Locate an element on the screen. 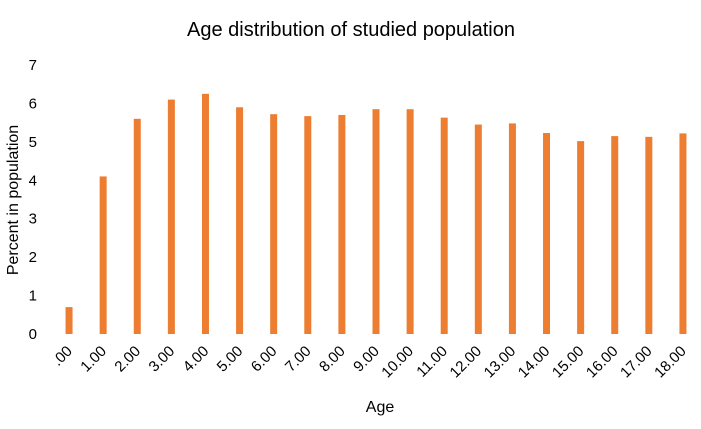  x-tick-label: 10.00 is located at coordinates (397, 362).